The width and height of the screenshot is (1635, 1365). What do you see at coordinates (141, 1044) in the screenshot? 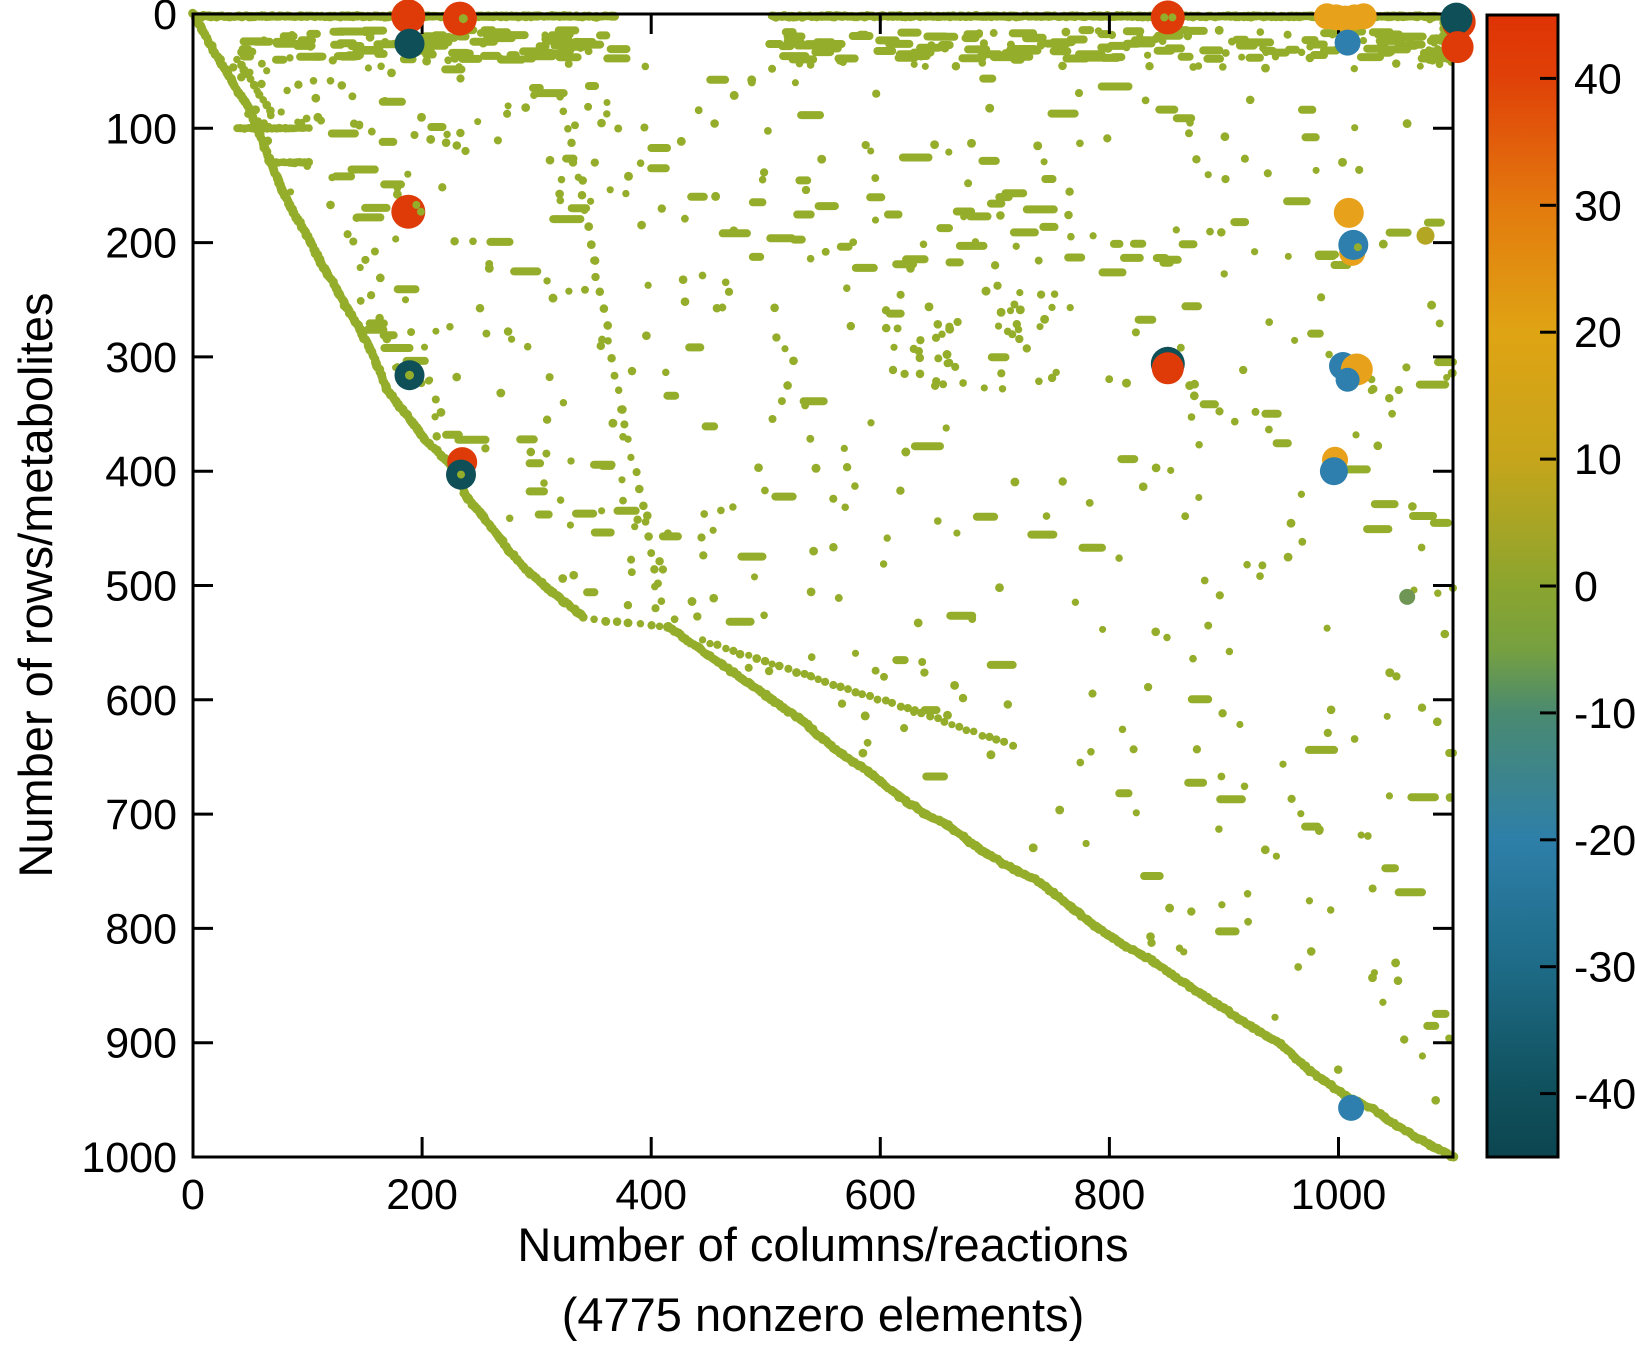
I see `y-tick-label: 900` at bounding box center [141, 1044].